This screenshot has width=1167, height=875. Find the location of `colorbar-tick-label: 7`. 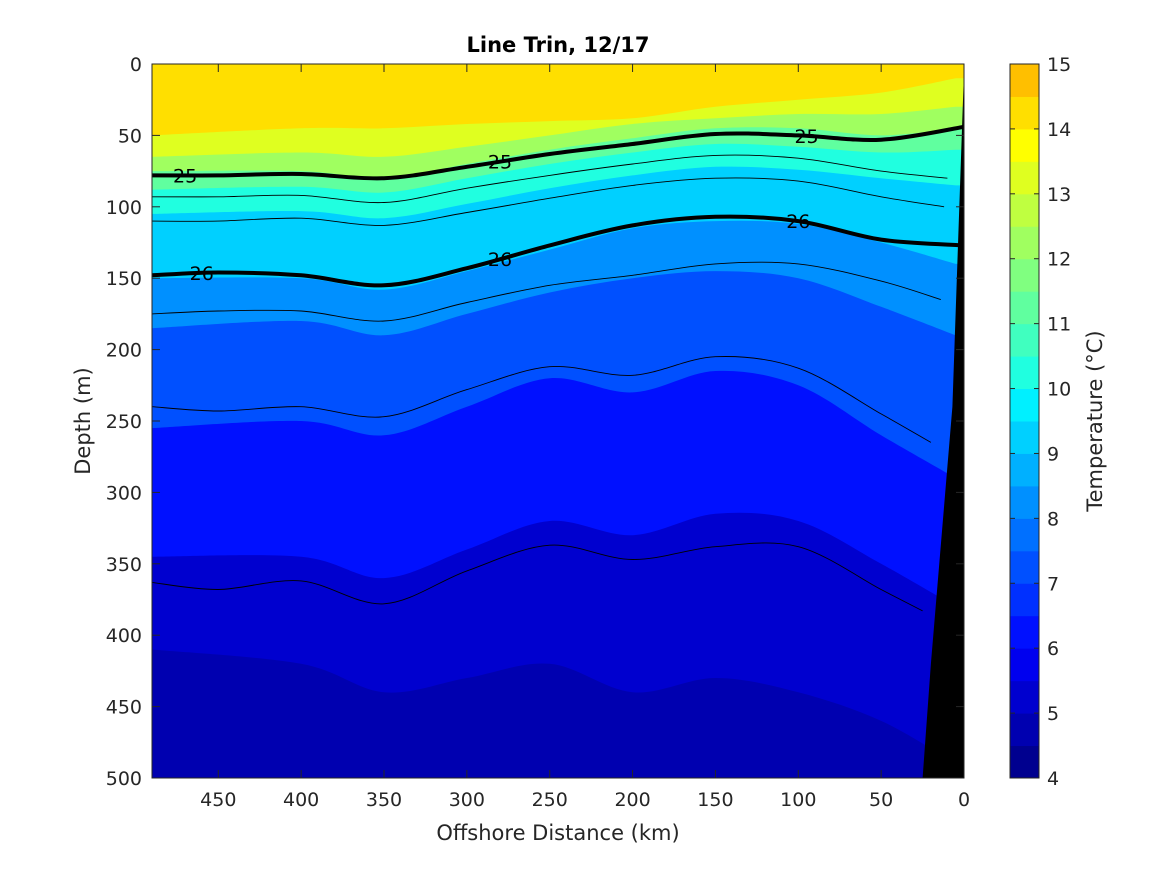

colorbar-tick-label: 7 is located at coordinates (1053, 584).